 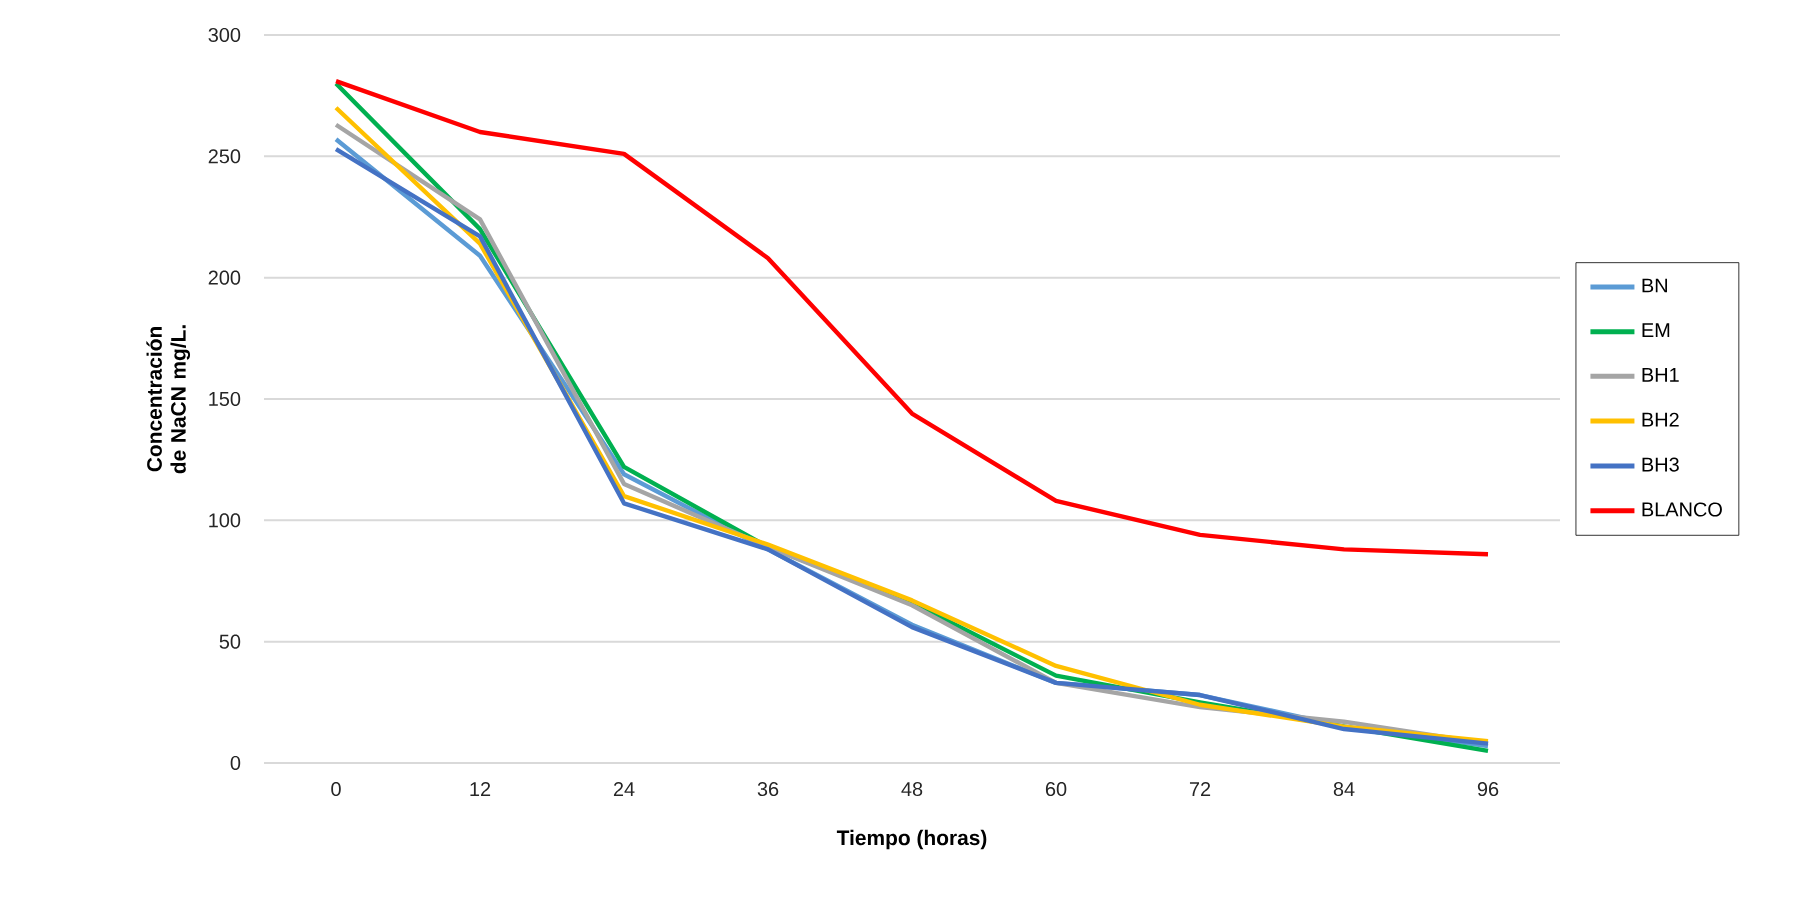 I want to click on legend-label: BH2, so click(x=1660, y=419).